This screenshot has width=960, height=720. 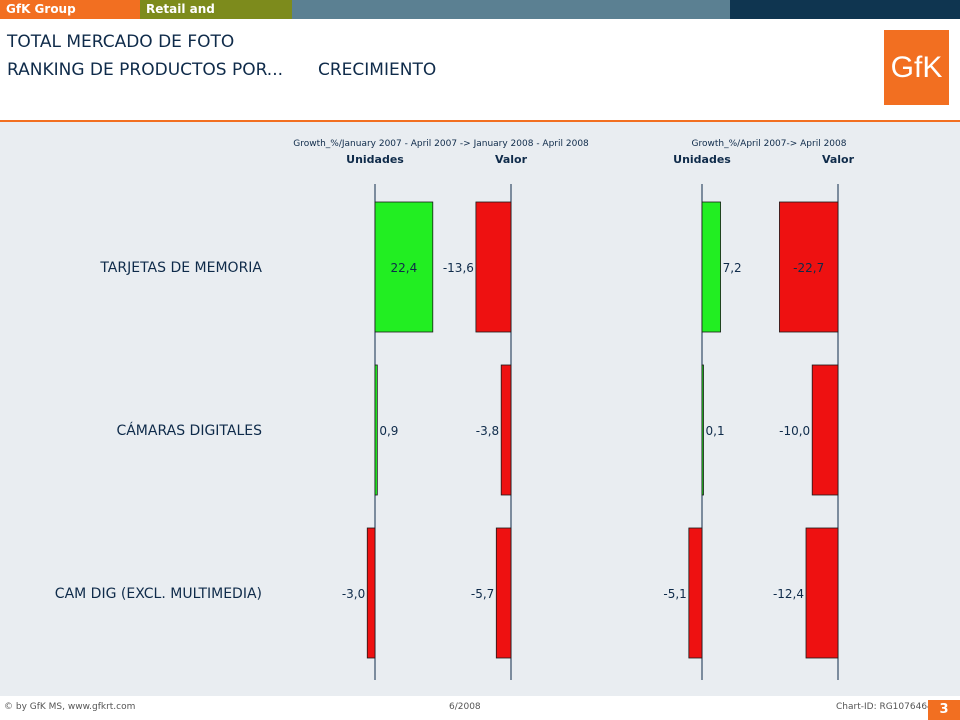 What do you see at coordinates (216, 17) in the screenshot?
I see `division-label: Retail and Technology` at bounding box center [216, 17].